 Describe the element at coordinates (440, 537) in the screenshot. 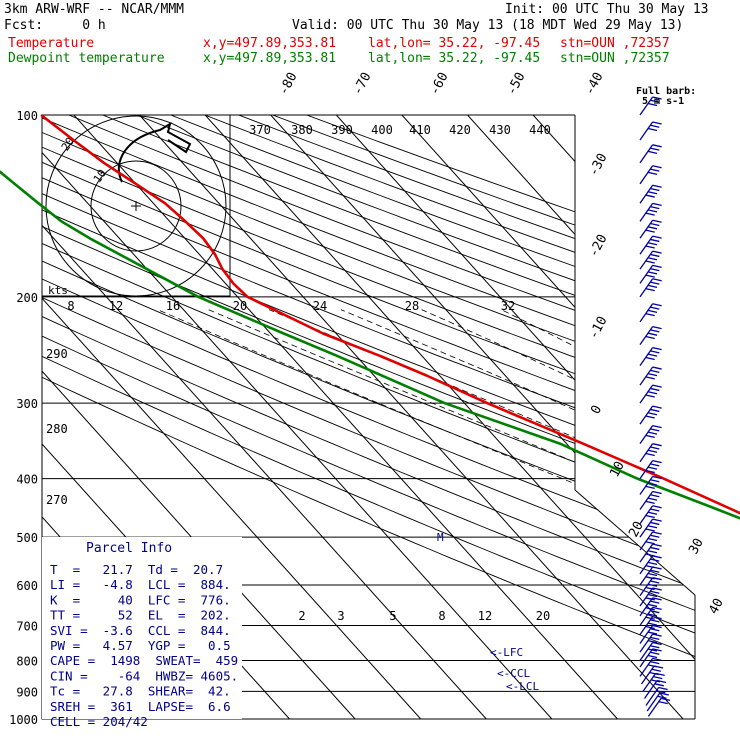

I see `m-marker: M` at that location.